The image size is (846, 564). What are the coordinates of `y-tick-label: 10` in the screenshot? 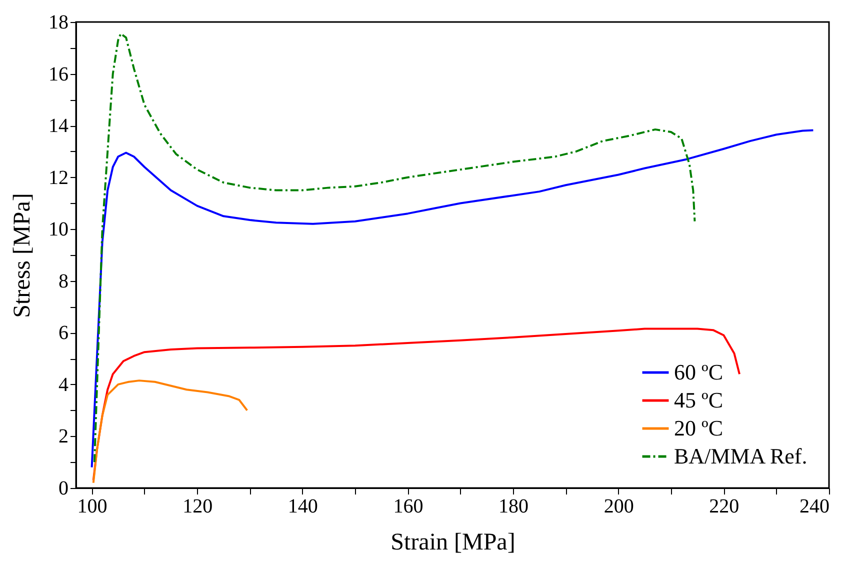 It's located at (58, 229).